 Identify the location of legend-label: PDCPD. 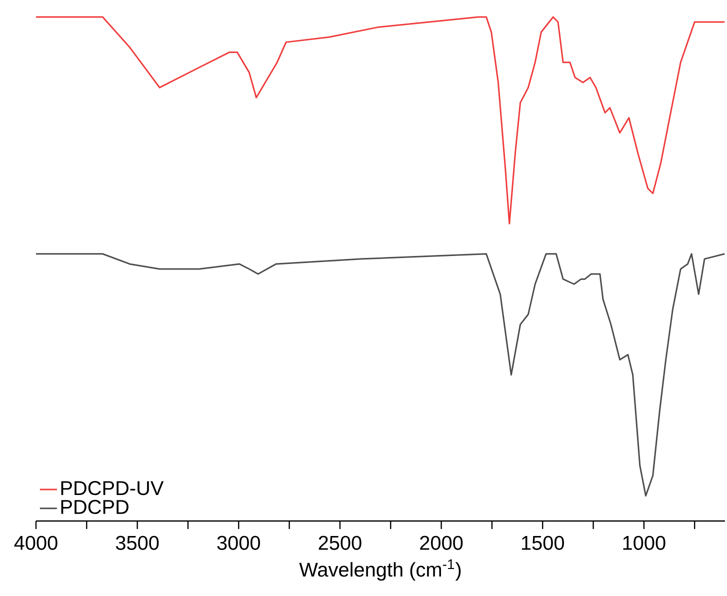
(94, 507).